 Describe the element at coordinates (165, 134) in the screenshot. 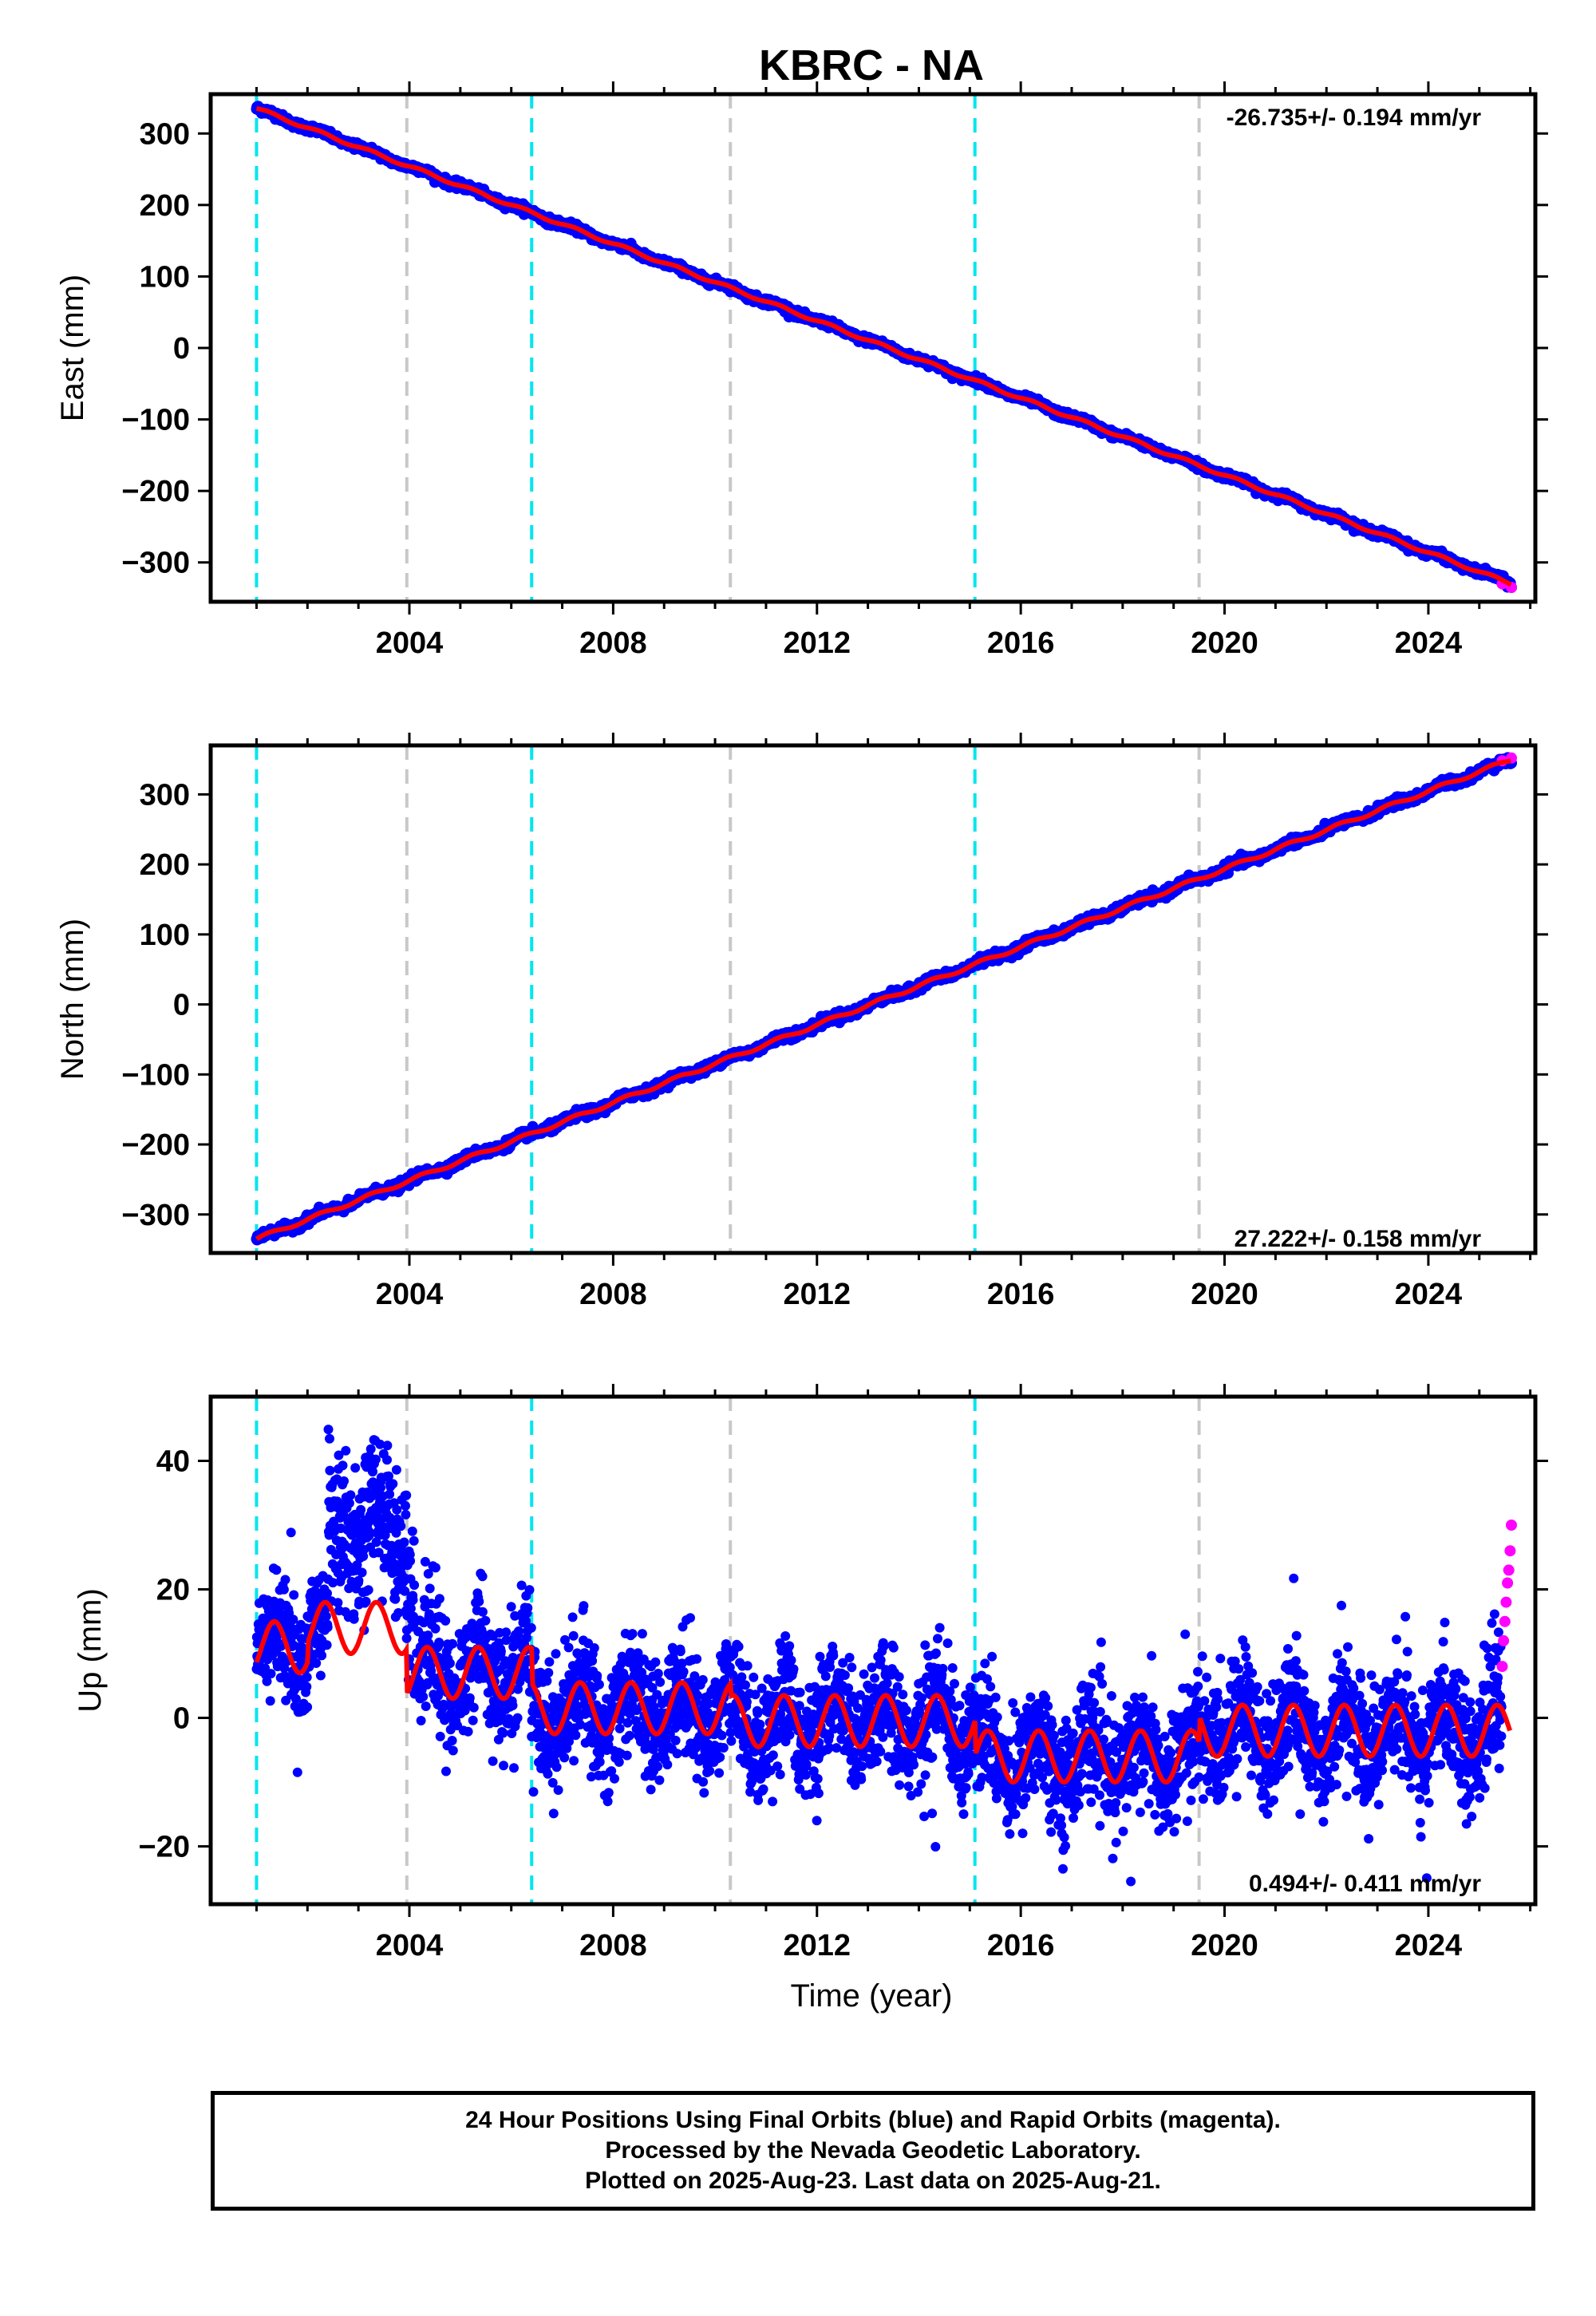

I see `y-tick-label: 300` at that location.